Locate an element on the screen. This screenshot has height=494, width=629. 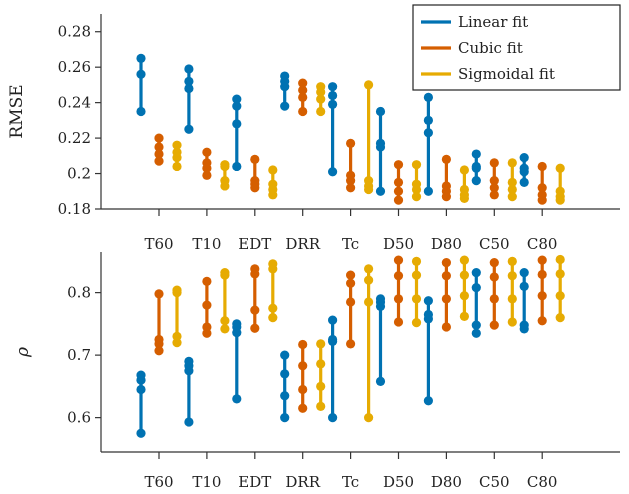
y-axis-title: RMSE is located at coordinates (17, 111).